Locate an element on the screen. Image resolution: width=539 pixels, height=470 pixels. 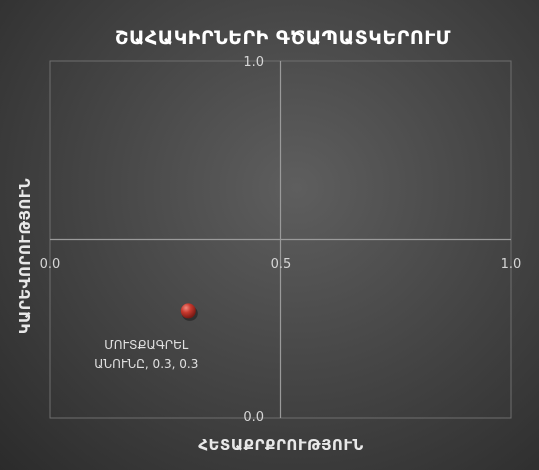
y-tick-label-min: 0.0 is located at coordinates (253, 417).